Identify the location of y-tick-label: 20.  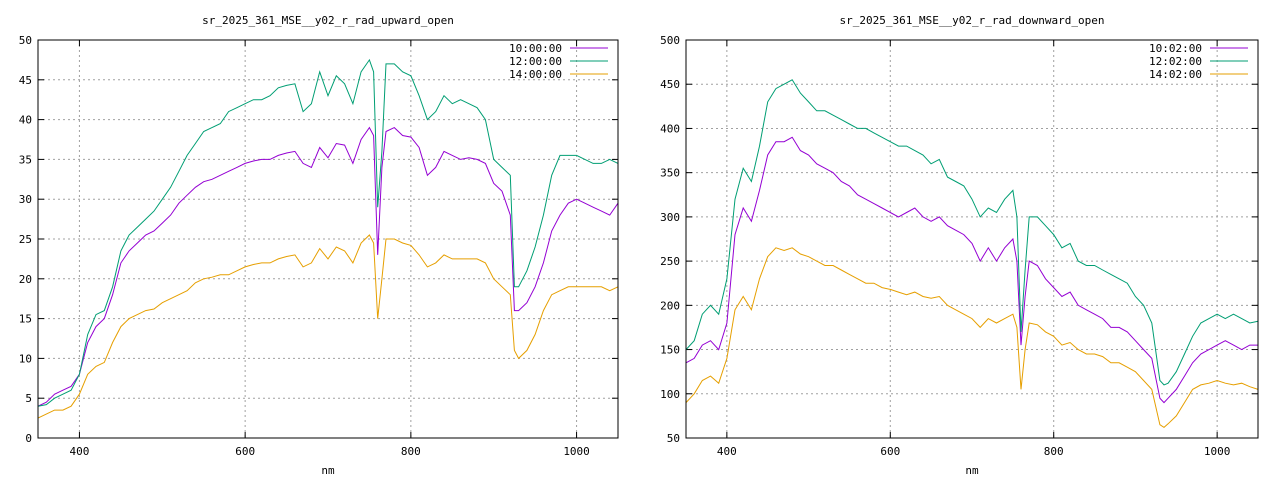
(25, 279).